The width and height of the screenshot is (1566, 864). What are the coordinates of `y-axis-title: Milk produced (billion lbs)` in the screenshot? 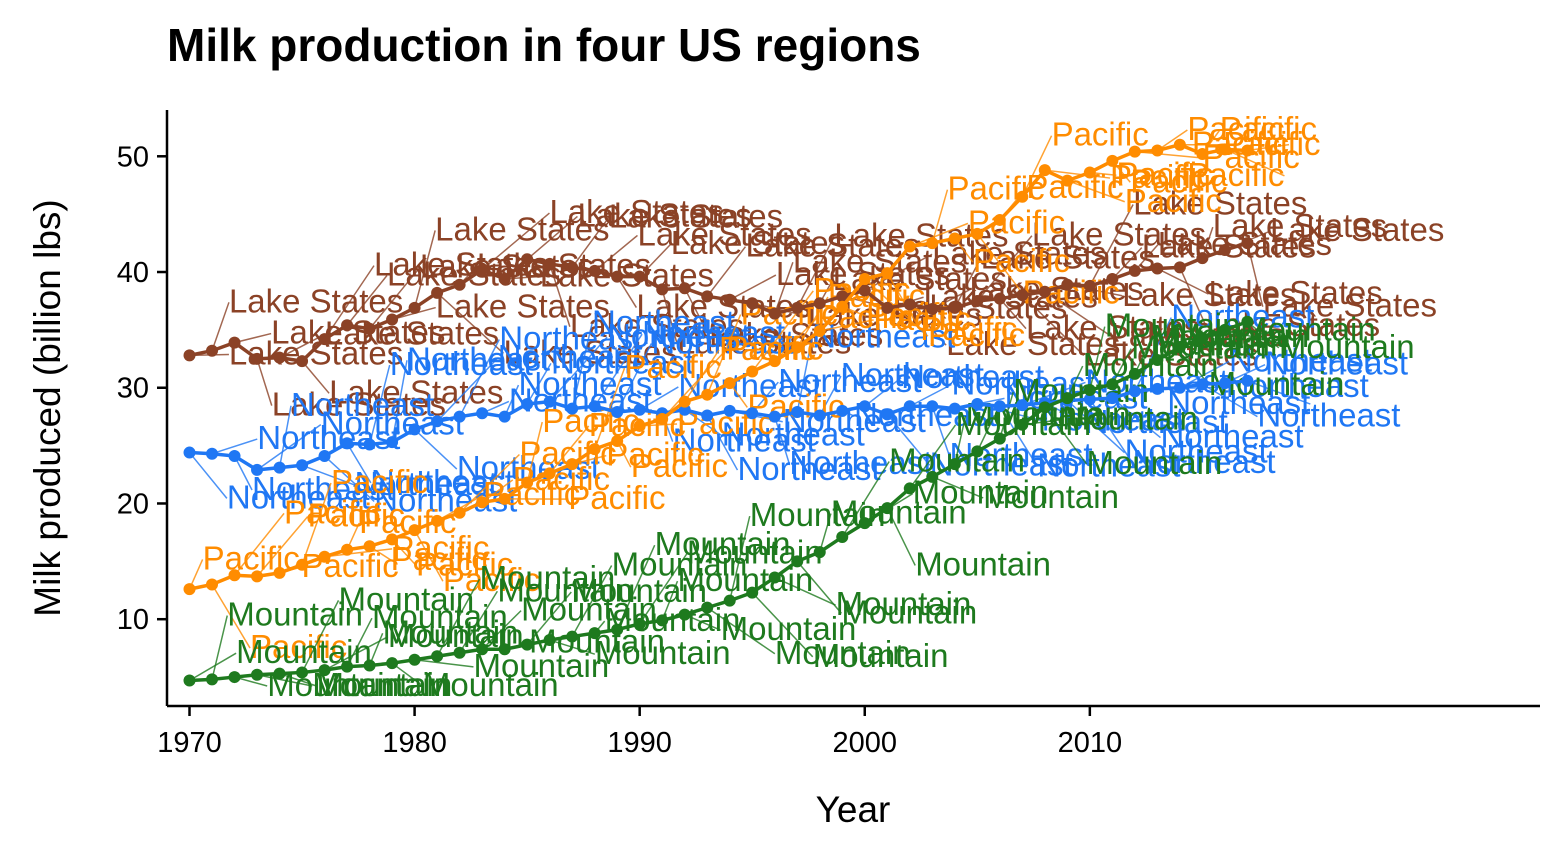 It's located at (47, 407).